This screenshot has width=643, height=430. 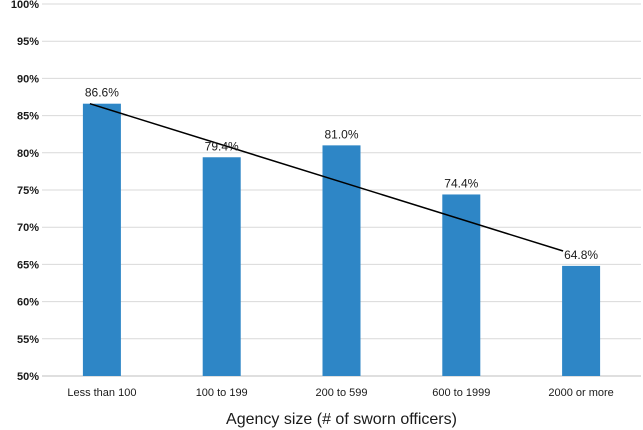 What do you see at coordinates (101, 393) in the screenshot?
I see `x-category-label: Less than 100` at bounding box center [101, 393].